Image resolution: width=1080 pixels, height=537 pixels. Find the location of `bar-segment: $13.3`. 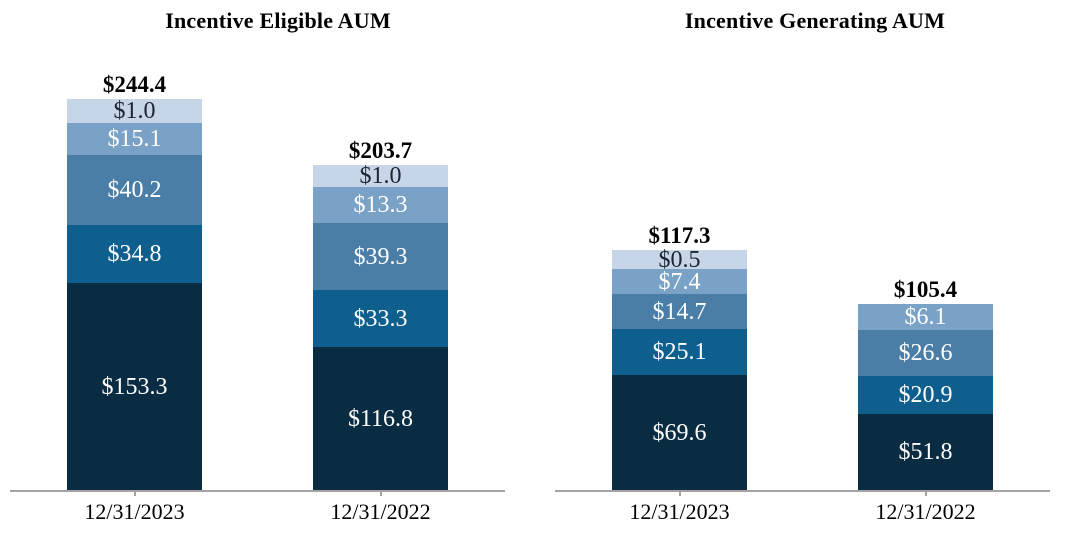

bar-segment: $13.3 is located at coordinates (380, 205).